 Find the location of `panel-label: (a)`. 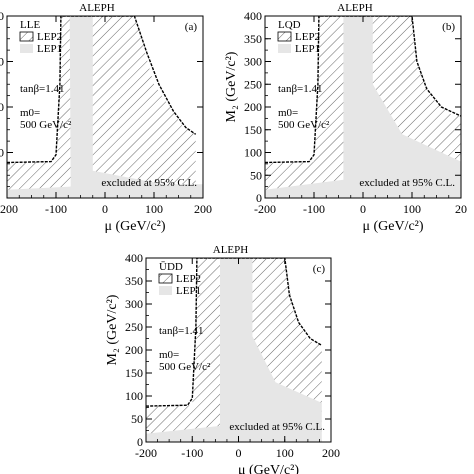

panel-label: (a) is located at coordinates (191, 27).